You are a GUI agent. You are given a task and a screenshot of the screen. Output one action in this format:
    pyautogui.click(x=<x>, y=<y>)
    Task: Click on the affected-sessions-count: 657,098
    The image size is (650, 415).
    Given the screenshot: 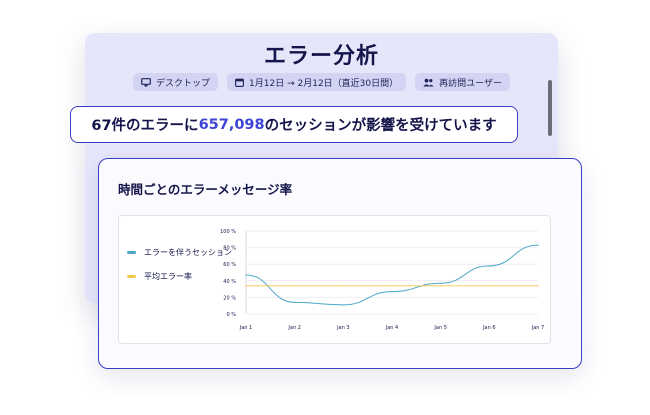 What is the action you would take?
    pyautogui.click(x=231, y=124)
    